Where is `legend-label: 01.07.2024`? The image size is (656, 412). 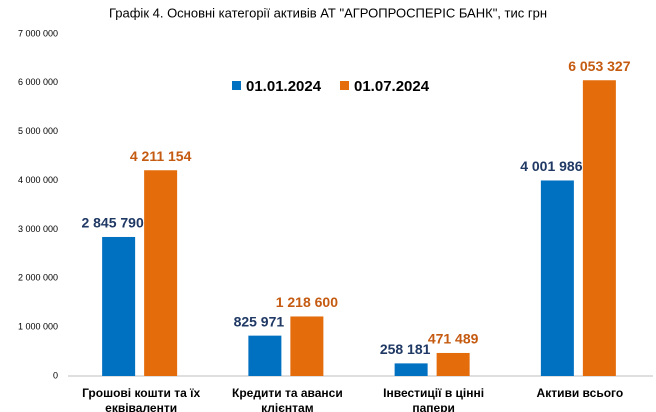 legend-label: 01.07.2024 is located at coordinates (392, 86).